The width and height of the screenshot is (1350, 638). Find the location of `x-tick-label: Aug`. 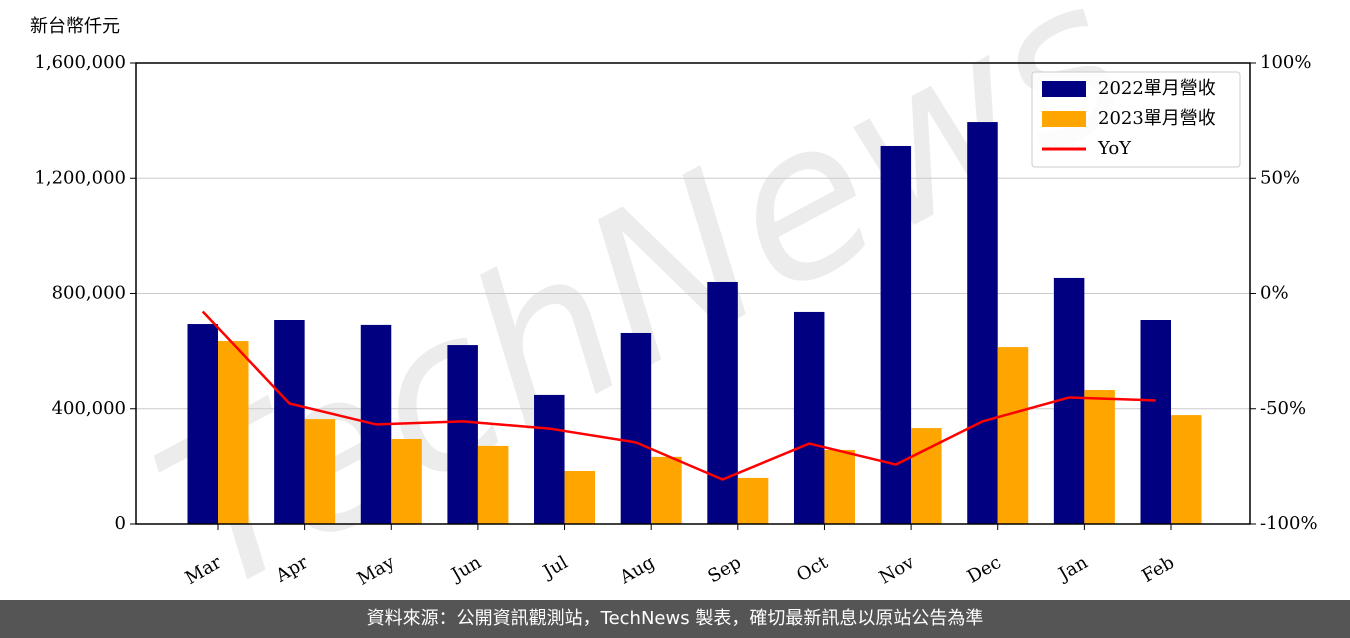

x-tick-label: Aug is located at coordinates (637, 570).